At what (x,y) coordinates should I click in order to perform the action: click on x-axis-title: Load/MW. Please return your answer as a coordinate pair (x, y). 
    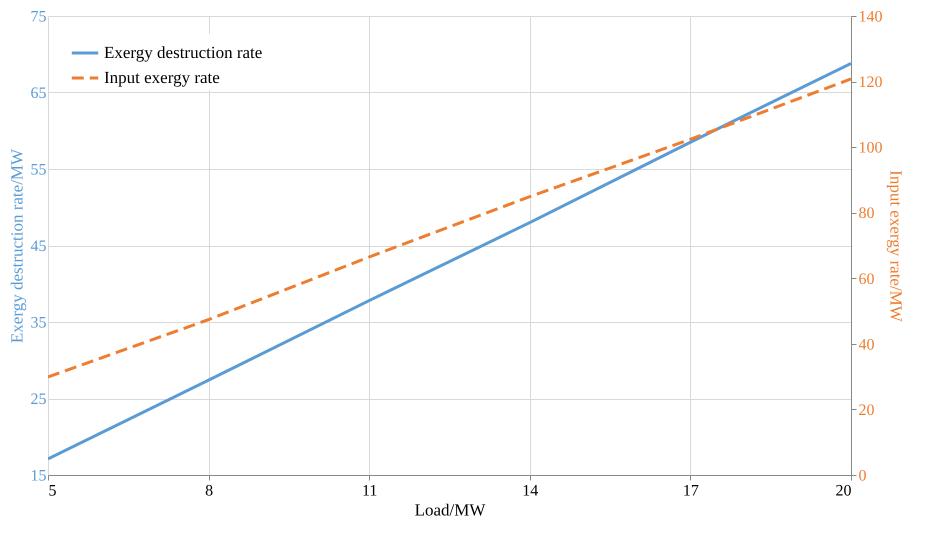
    Looking at the image, I should click on (450, 510).